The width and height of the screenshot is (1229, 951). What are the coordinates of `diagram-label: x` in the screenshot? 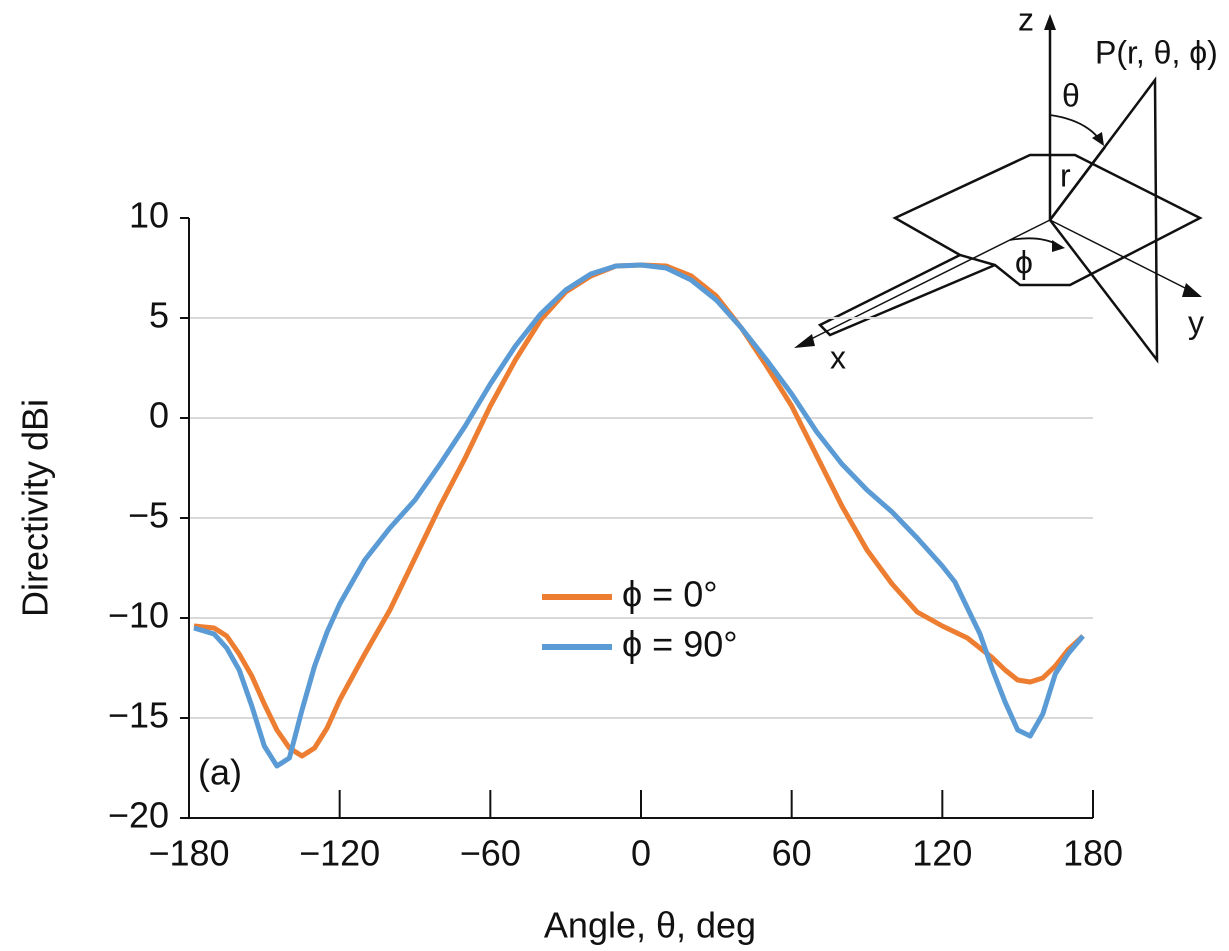 It's located at (838, 357).